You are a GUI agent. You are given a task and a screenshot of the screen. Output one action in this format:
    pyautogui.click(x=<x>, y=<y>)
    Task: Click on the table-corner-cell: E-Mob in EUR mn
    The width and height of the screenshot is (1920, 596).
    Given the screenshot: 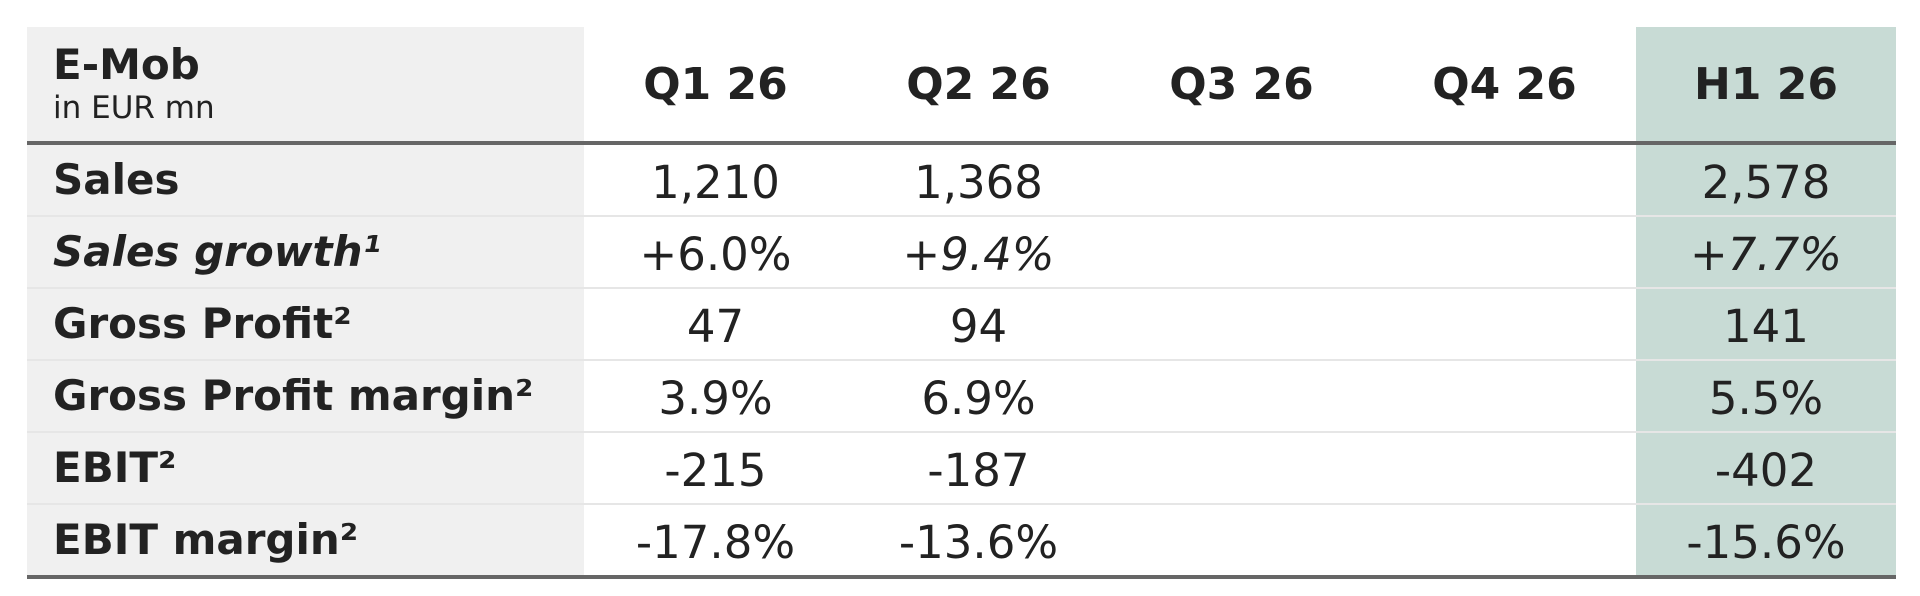 What is the action you would take?
    pyautogui.click(x=305, y=84)
    